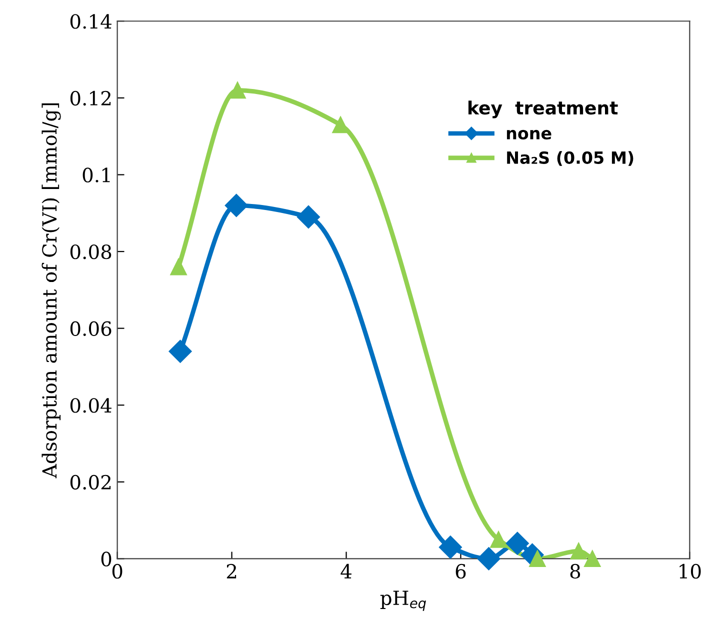 This screenshot has width=711, height=640. I want to click on legend-title: key treatment, so click(543, 109).